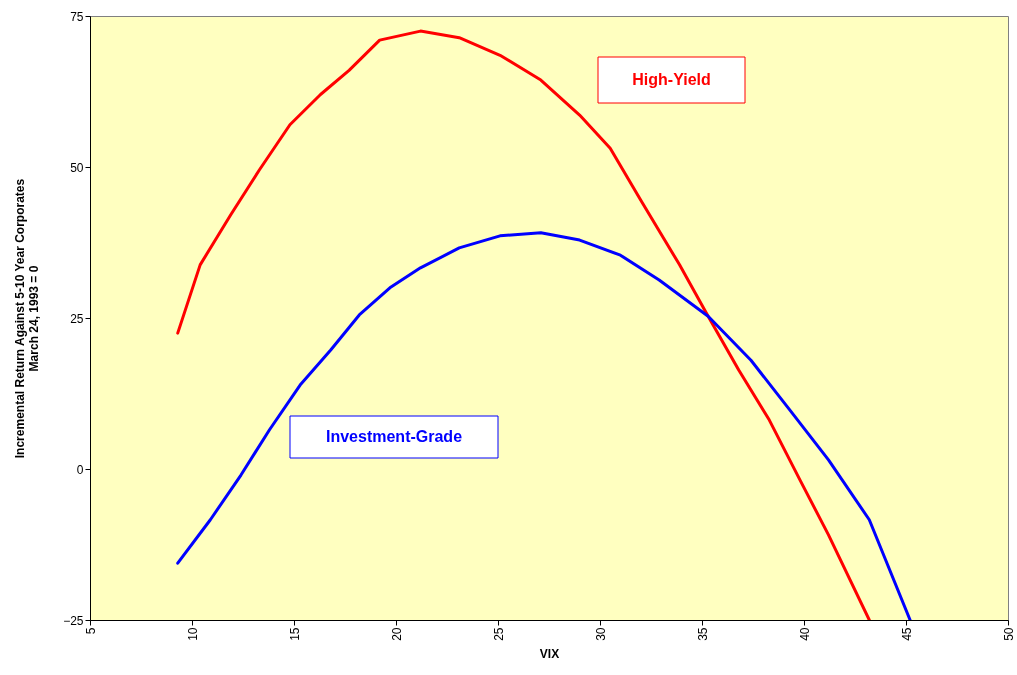 The height and width of the screenshot is (675, 1017). What do you see at coordinates (77, 16) in the screenshot?
I see `y-tick-label: 75` at bounding box center [77, 16].